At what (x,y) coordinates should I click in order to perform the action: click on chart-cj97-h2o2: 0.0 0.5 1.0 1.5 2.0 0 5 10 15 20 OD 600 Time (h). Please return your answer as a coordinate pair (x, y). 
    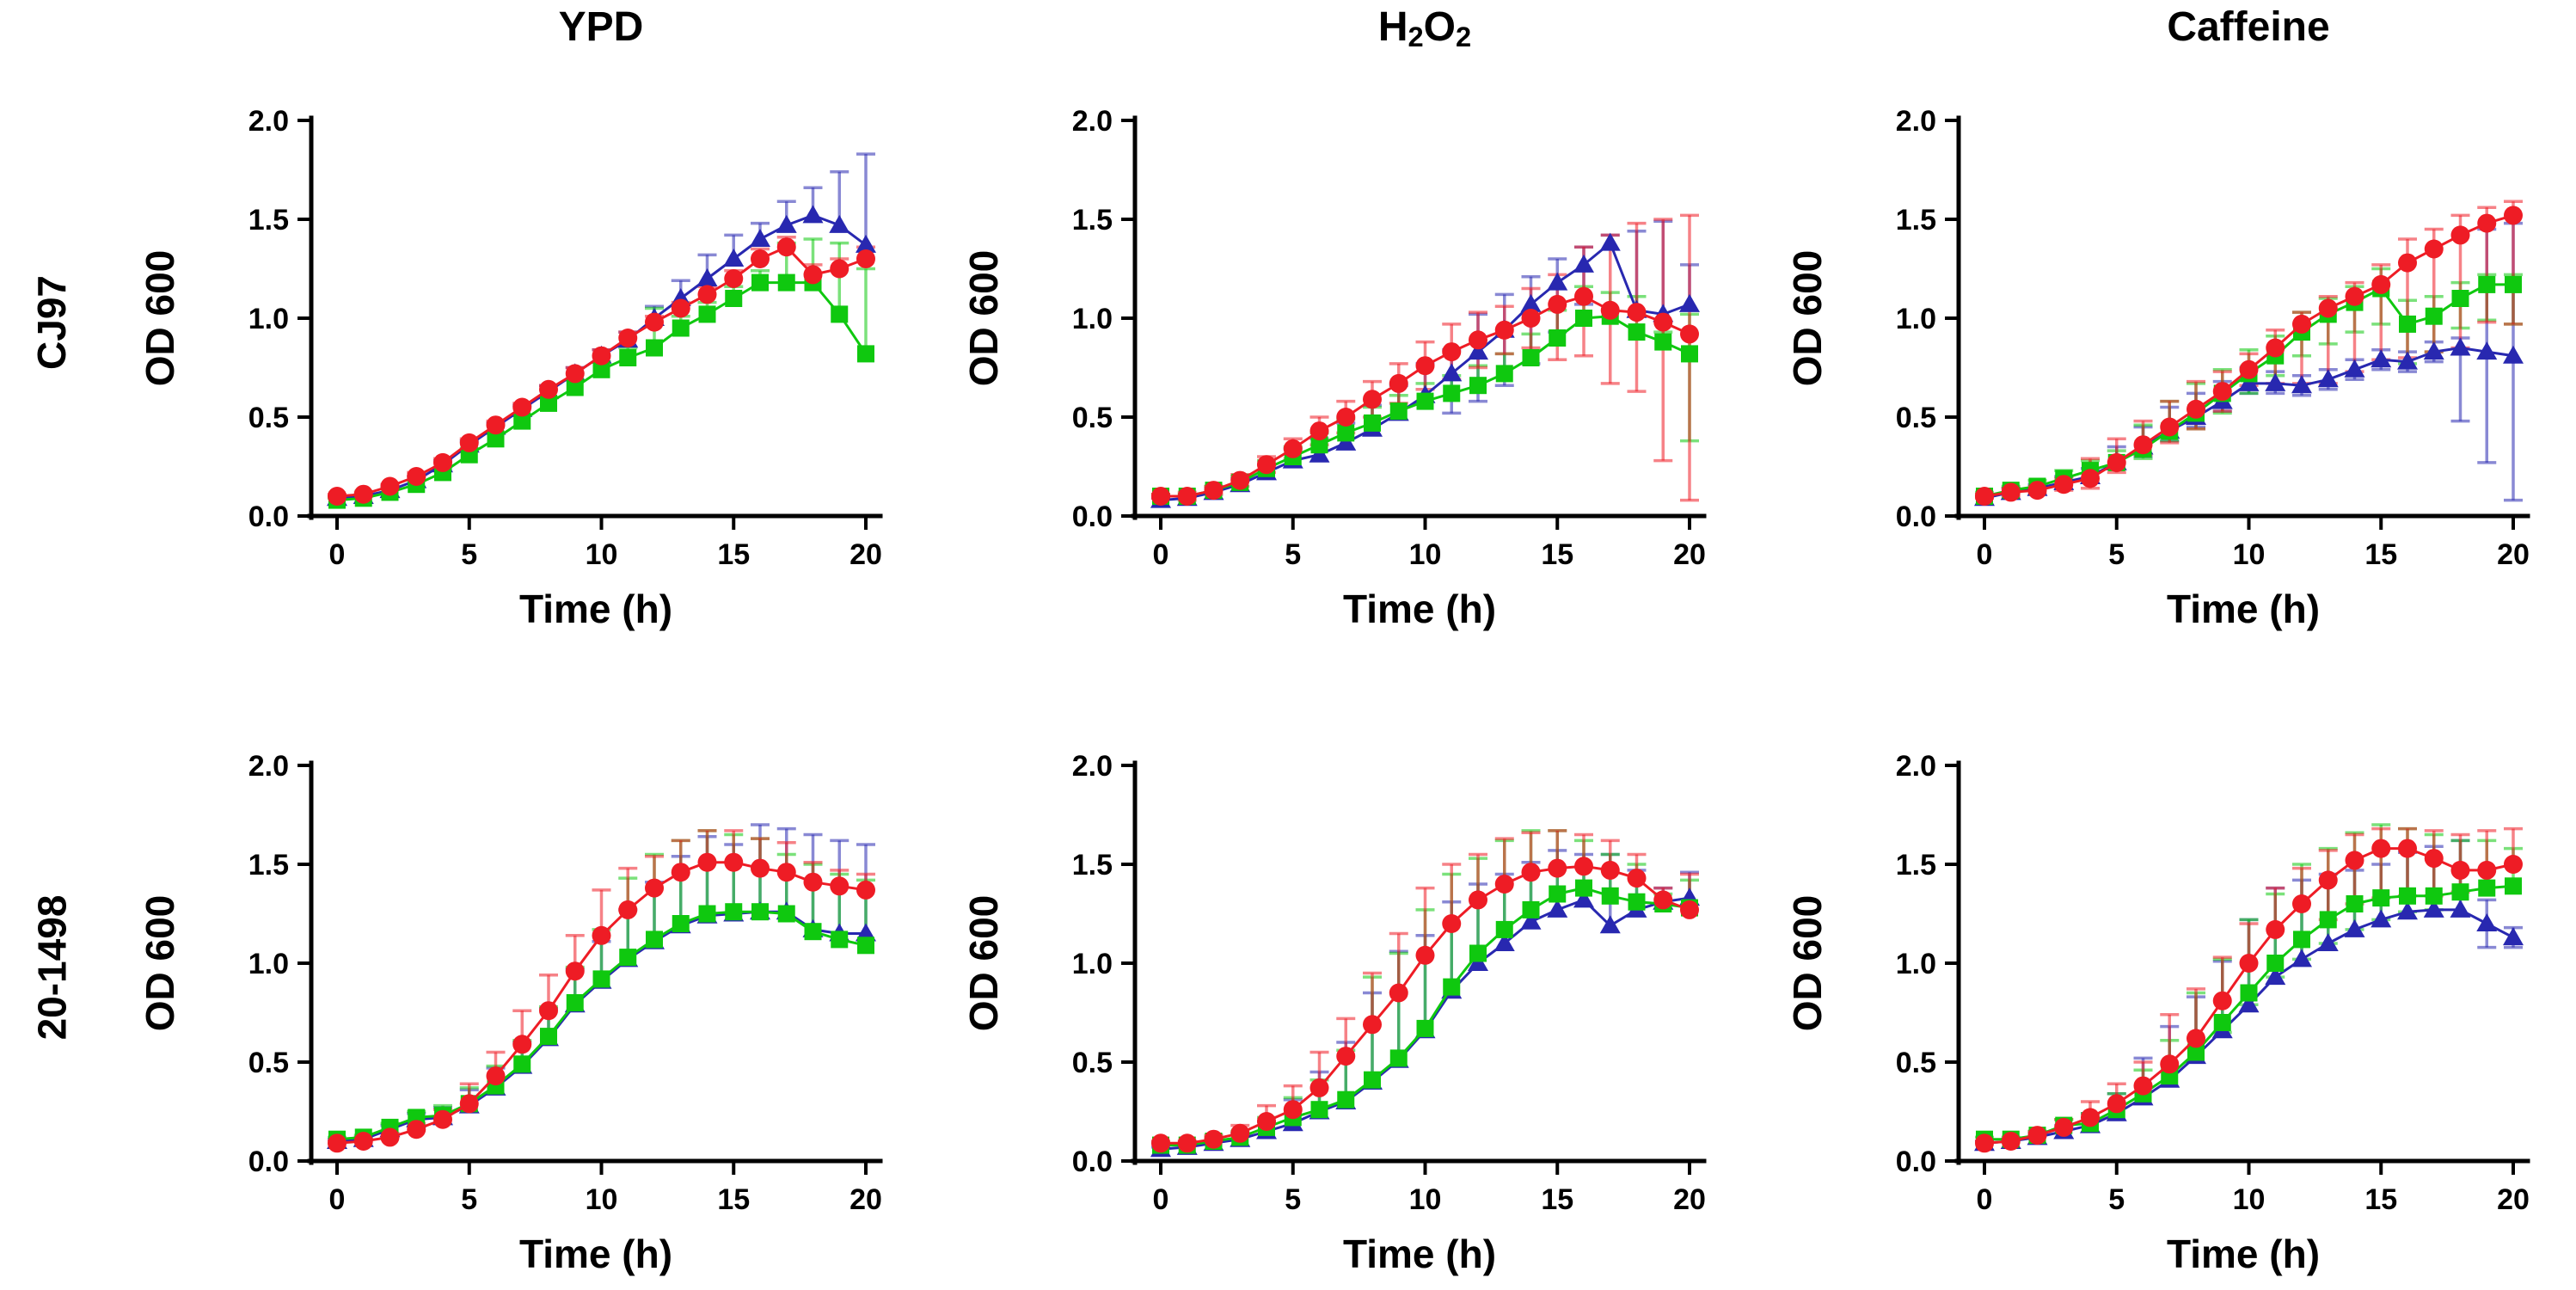
    Looking at the image, I should click on (1334, 368).